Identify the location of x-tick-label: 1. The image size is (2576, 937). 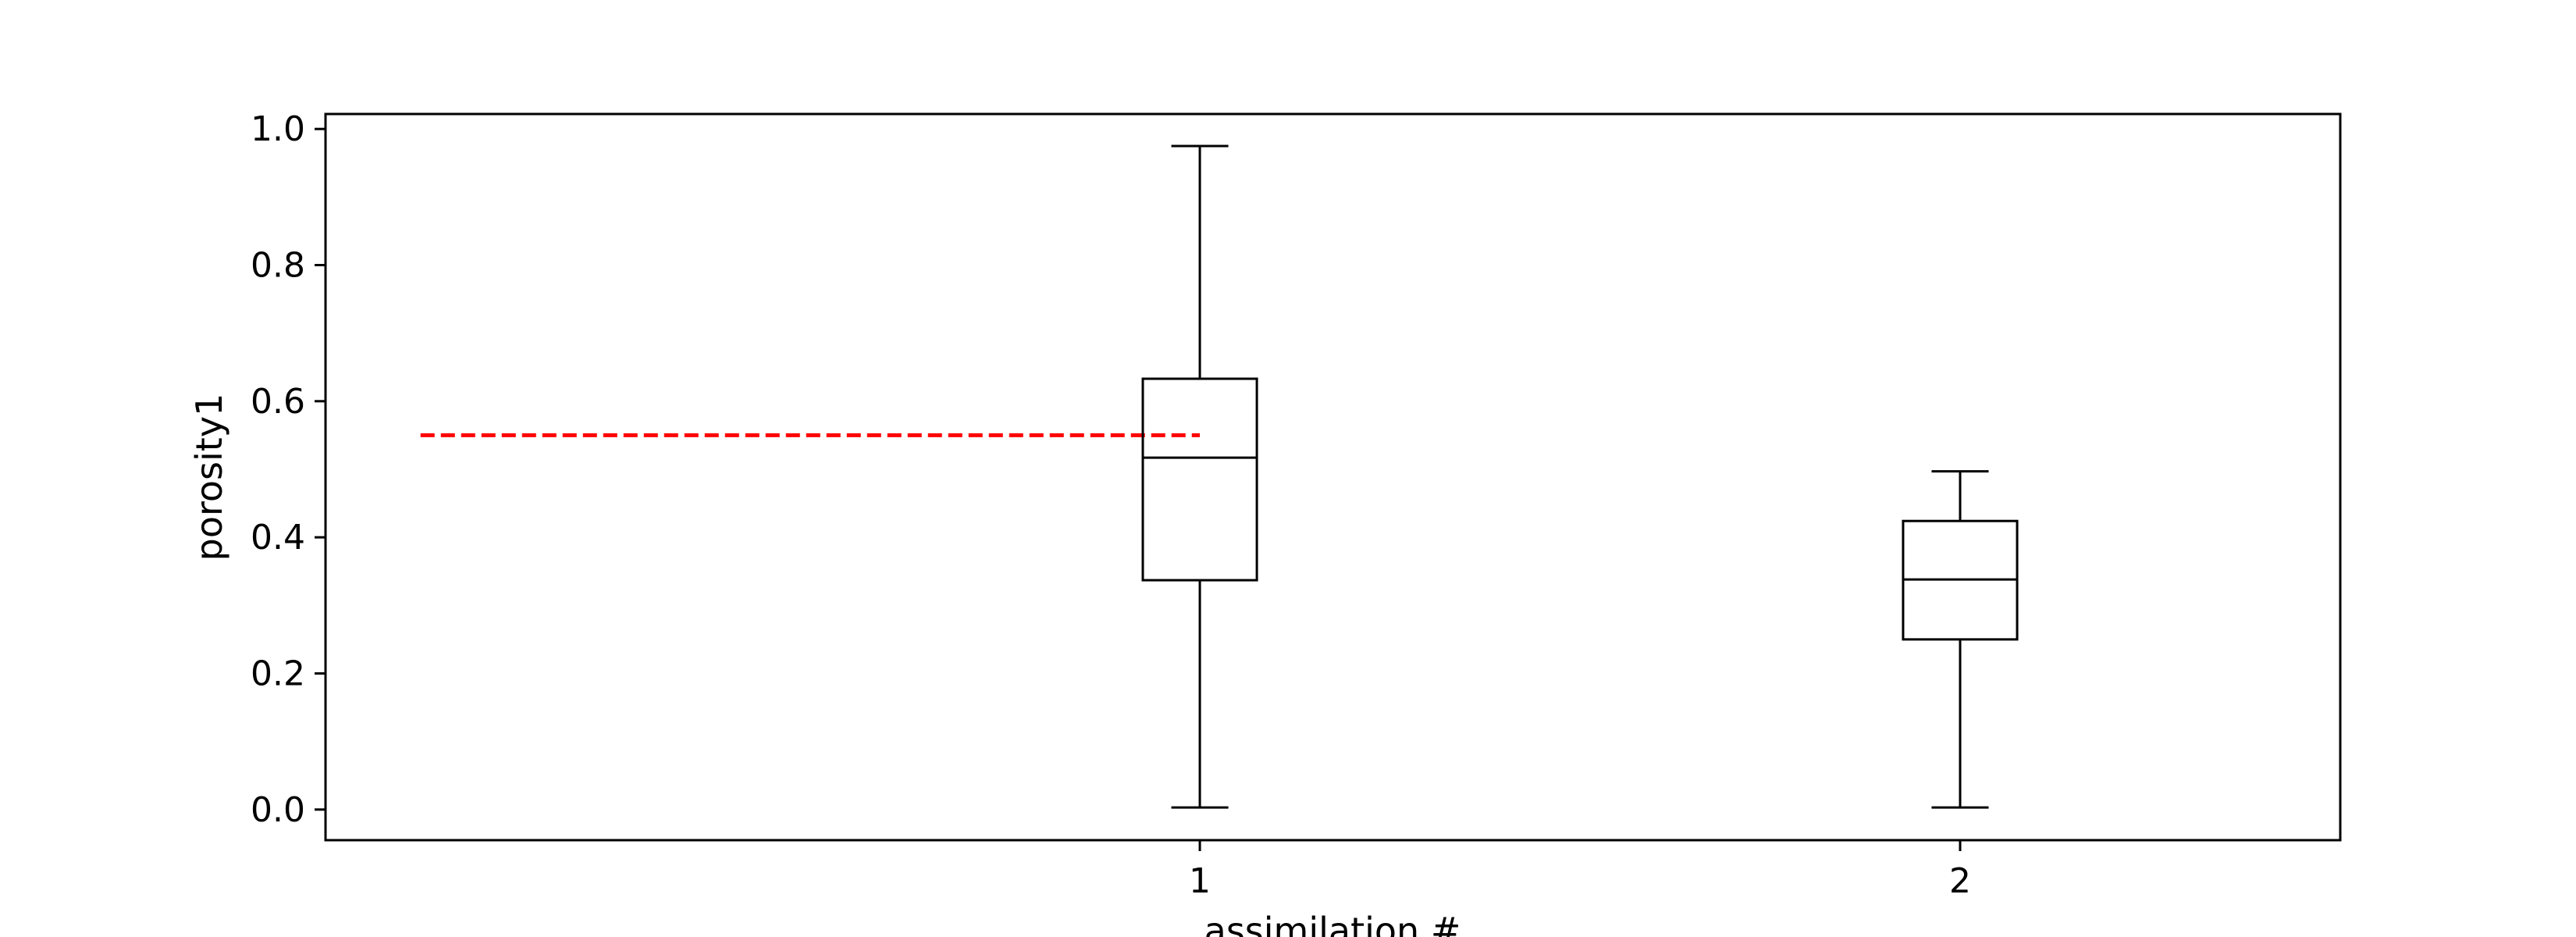
(1200, 881).